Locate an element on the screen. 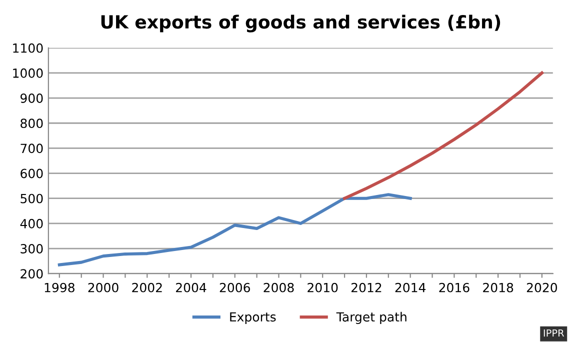  y-tick-label: 700 is located at coordinates (31, 149).